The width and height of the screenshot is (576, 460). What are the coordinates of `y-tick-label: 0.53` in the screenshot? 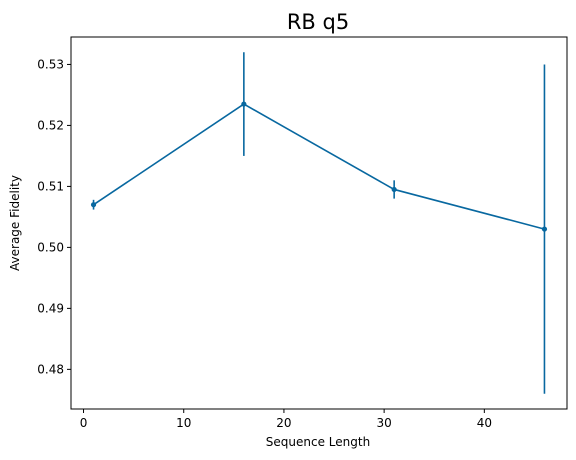 It's located at (50, 64).